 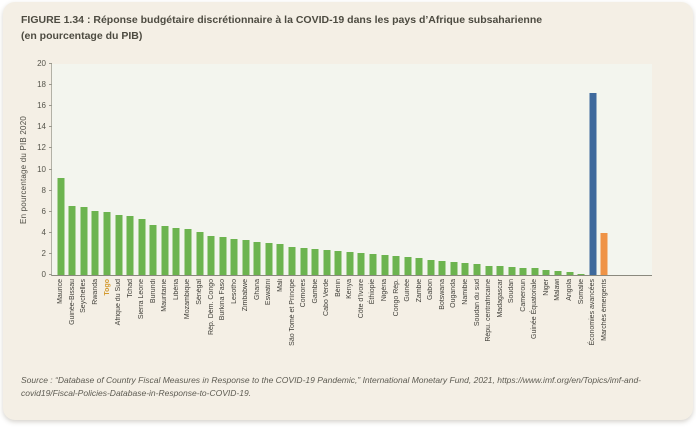 What do you see at coordinates (281, 325) in the screenshot?
I see `x-label-wrap: Mali` at bounding box center [281, 325].